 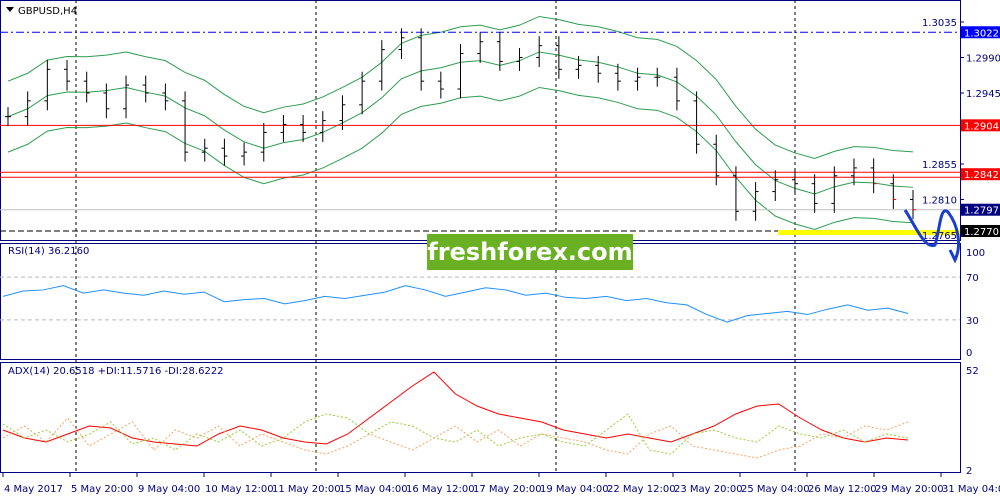 I want to click on support-highlight, so click(x=869, y=233).